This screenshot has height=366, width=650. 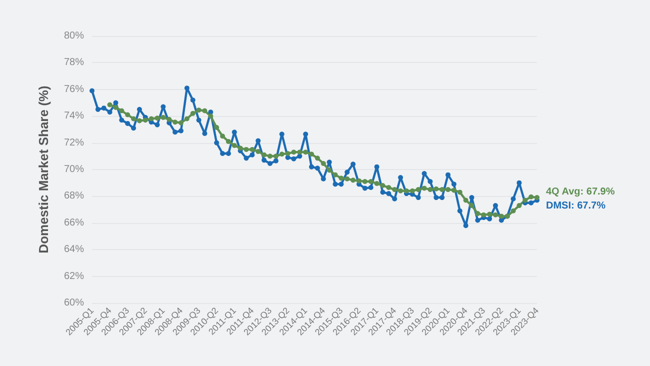 What do you see at coordinates (74, 169) in the screenshot?
I see `y-tick-label: 70%` at bounding box center [74, 169].